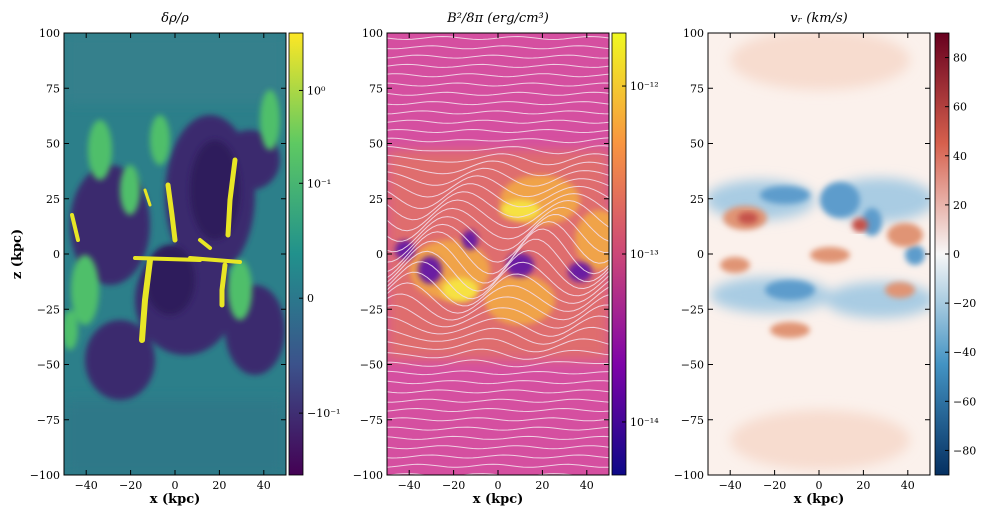  Describe the element at coordinates (644, 254) in the screenshot. I see `colorbar-tick-label: 10⁻¹³` at that location.